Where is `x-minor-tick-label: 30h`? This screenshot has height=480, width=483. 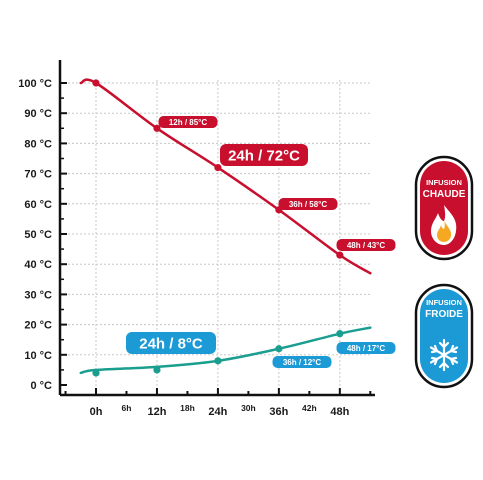
x-minor-tick-label: 30h is located at coordinates (248, 408).